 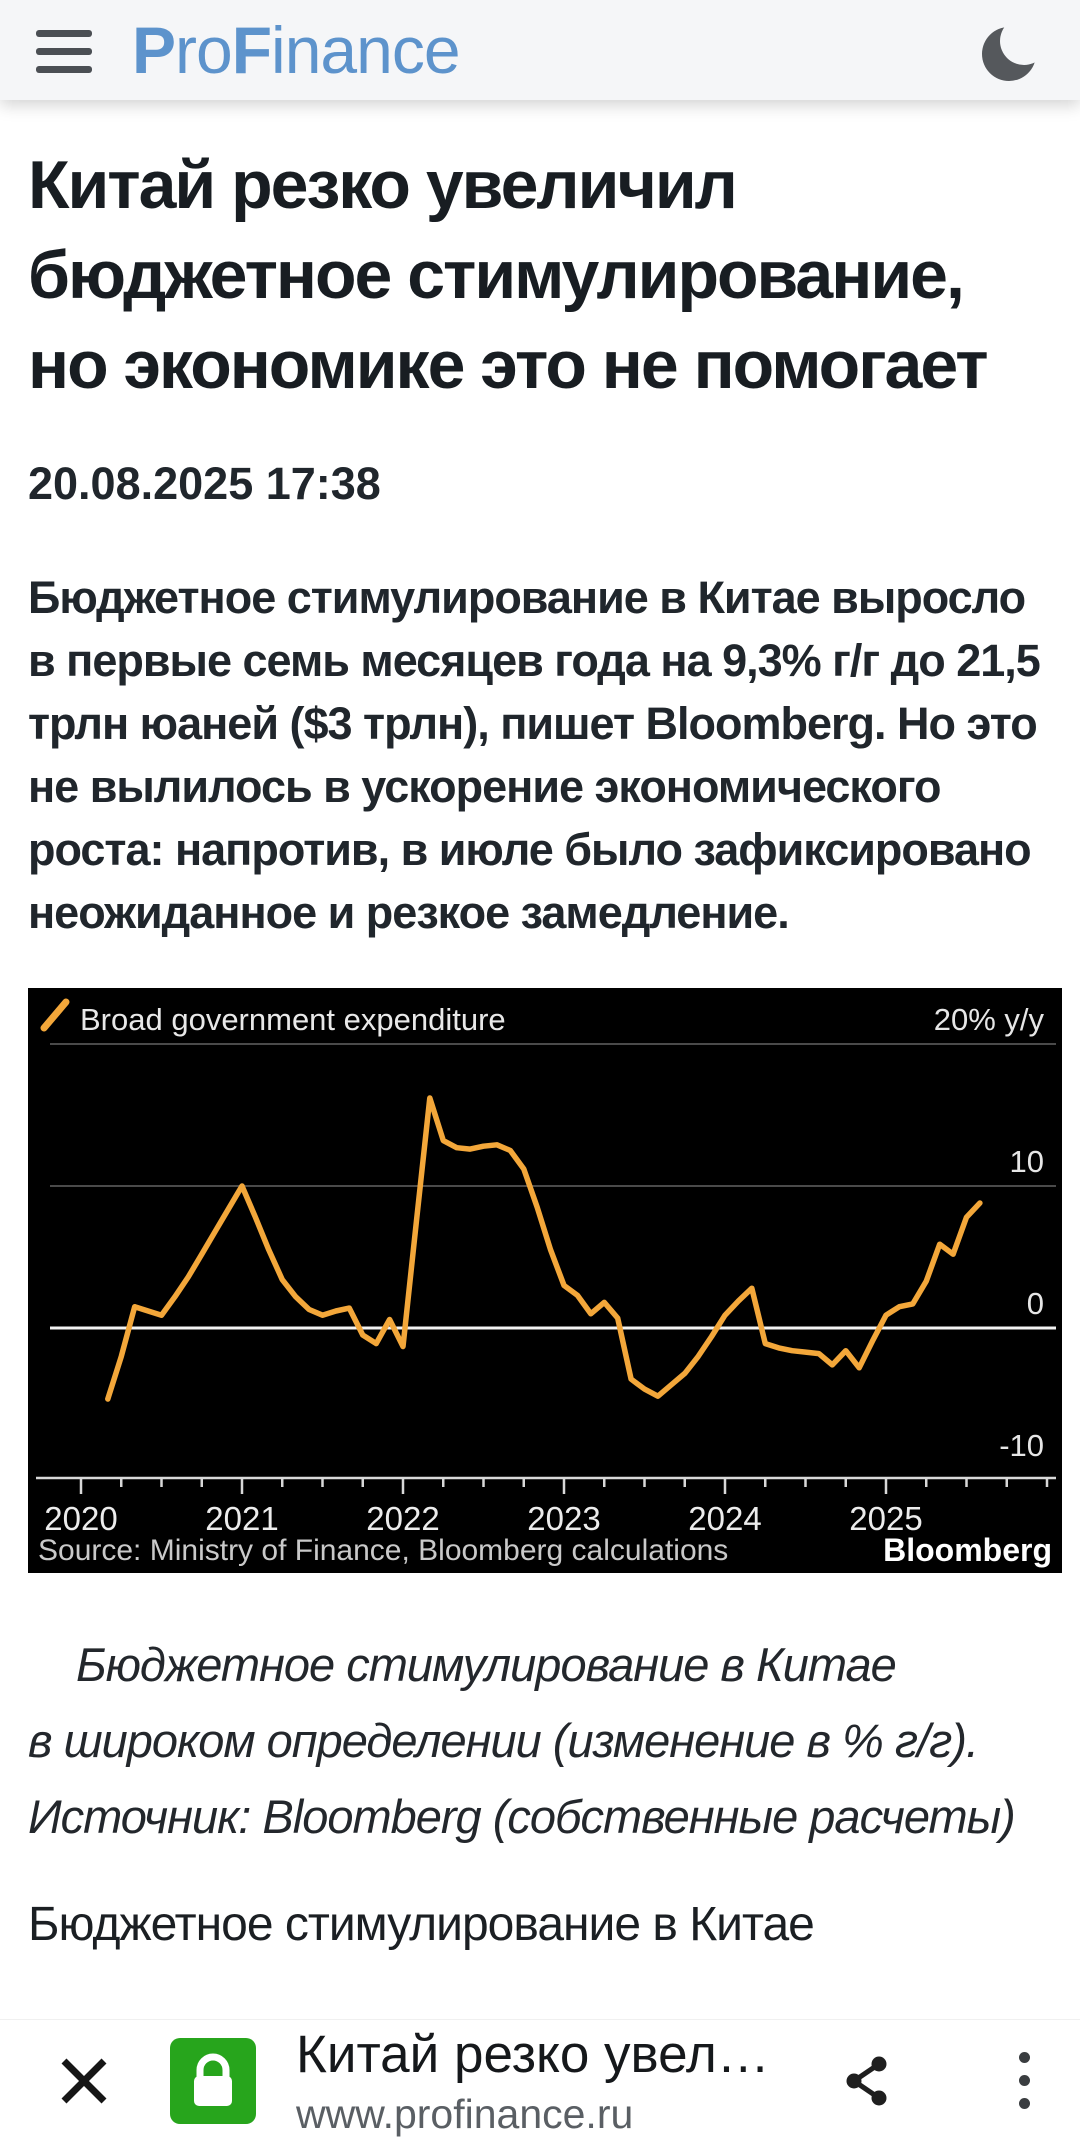 I want to click on svg-text: 2022, so click(x=402, y=1518).